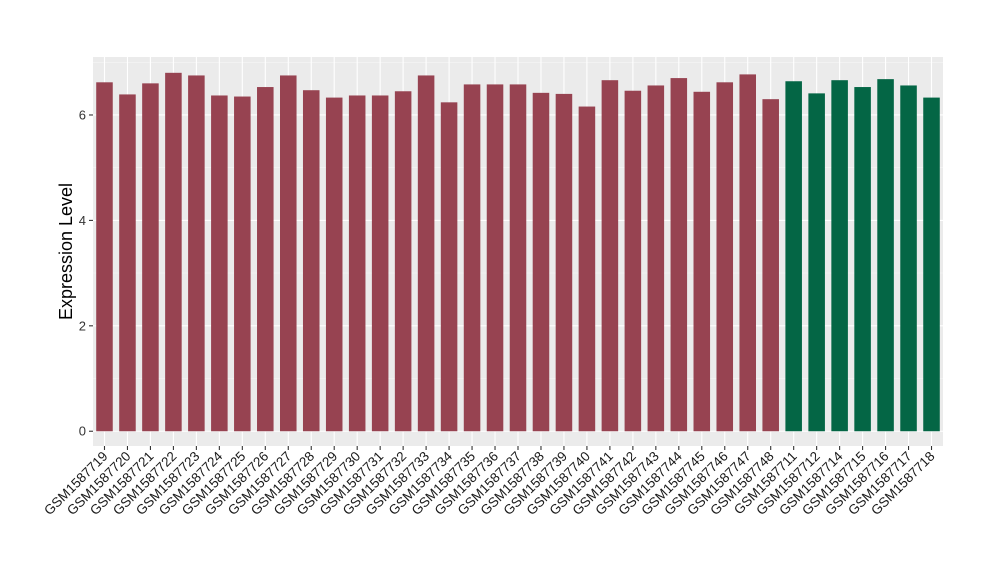 This screenshot has width=1000, height=580. Describe the element at coordinates (885, 255) in the screenshot. I see `bar-GSM1587716` at that location.